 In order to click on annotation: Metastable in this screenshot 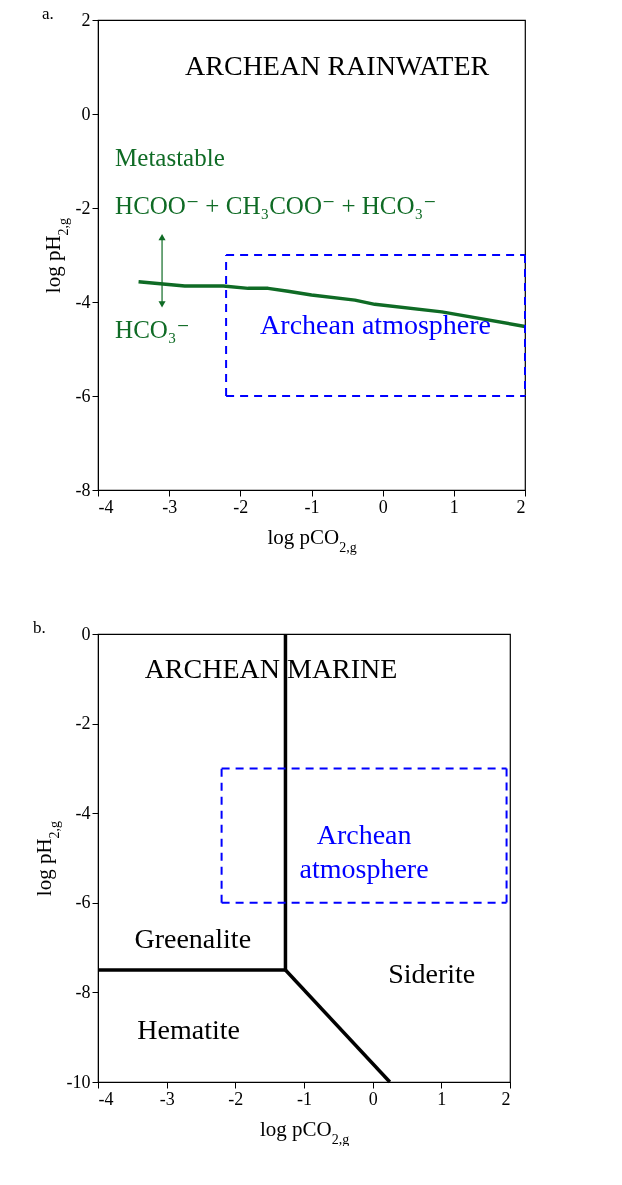, I will do `click(170, 157)`.